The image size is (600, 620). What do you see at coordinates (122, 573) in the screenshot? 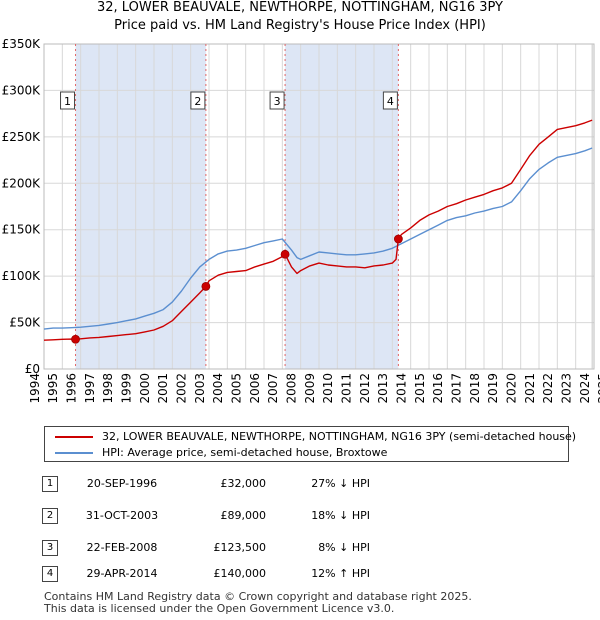
I see `row-date: 29-APR-2014` at bounding box center [122, 573].